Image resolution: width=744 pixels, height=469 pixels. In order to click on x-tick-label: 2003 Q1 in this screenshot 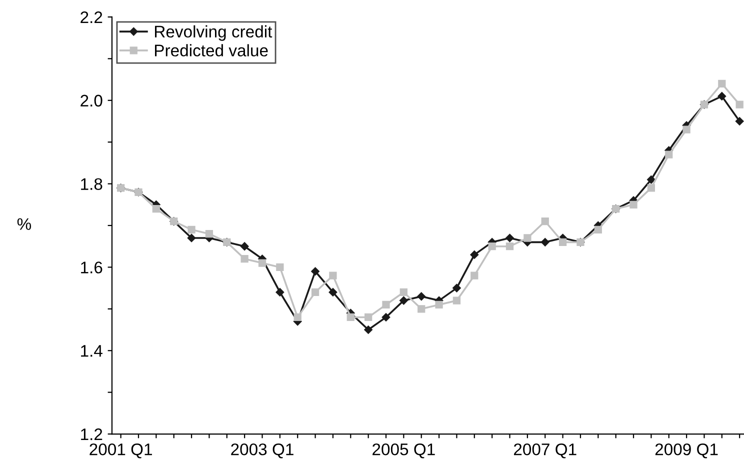, I will do `click(262, 450)`.